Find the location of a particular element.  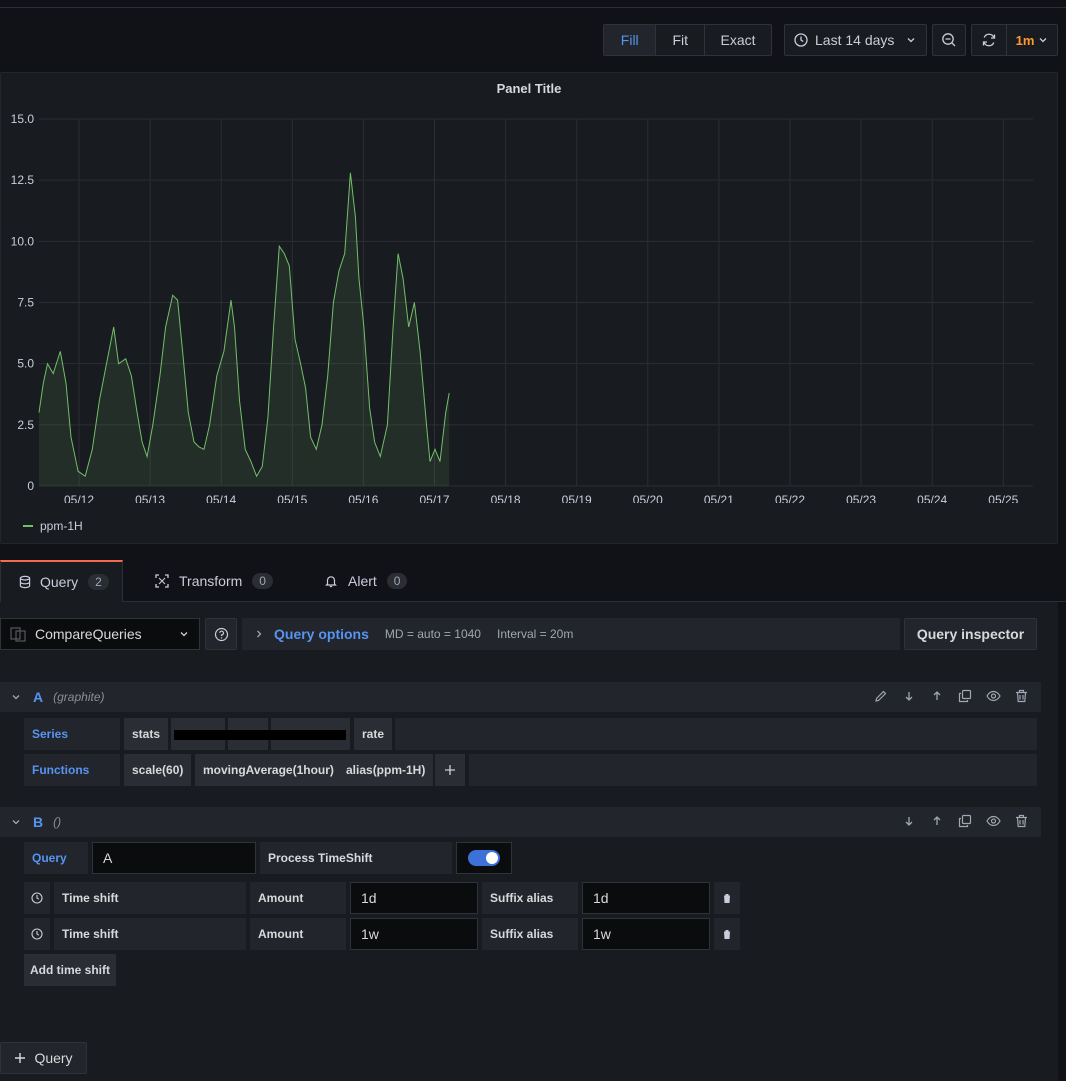

add-function-button is located at coordinates (450, 770).